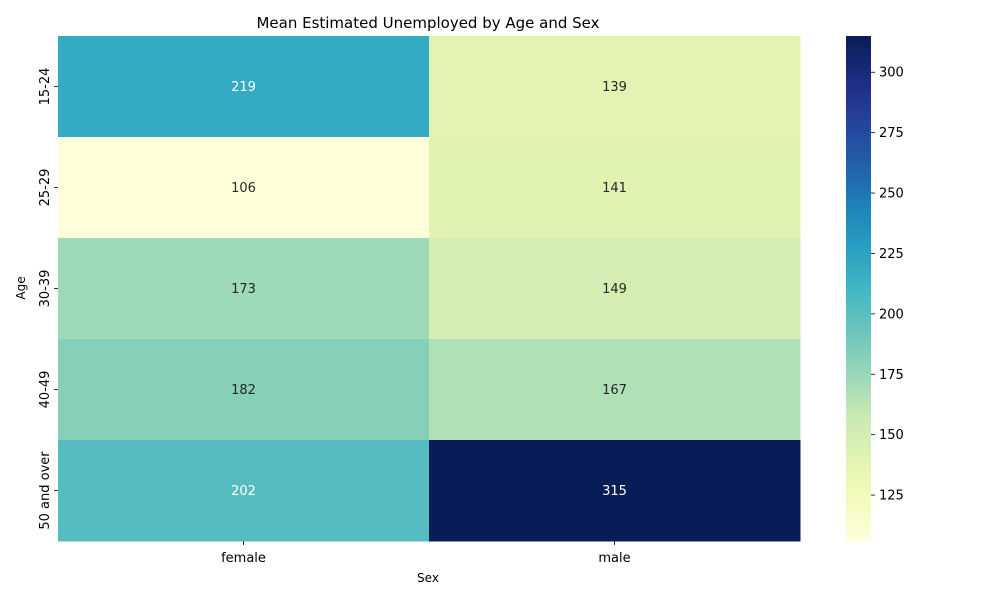 This screenshot has width=1000, height=600. Describe the element at coordinates (45, 390) in the screenshot. I see `y-tick-label: 40-49` at that location.